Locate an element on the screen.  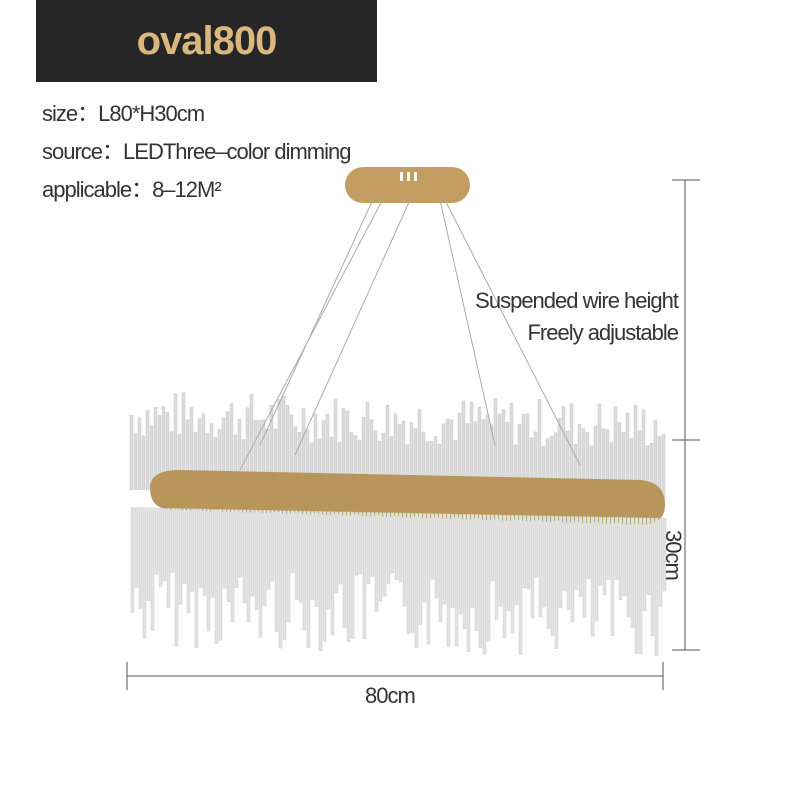
suspension-wires is located at coordinates (410, 332).